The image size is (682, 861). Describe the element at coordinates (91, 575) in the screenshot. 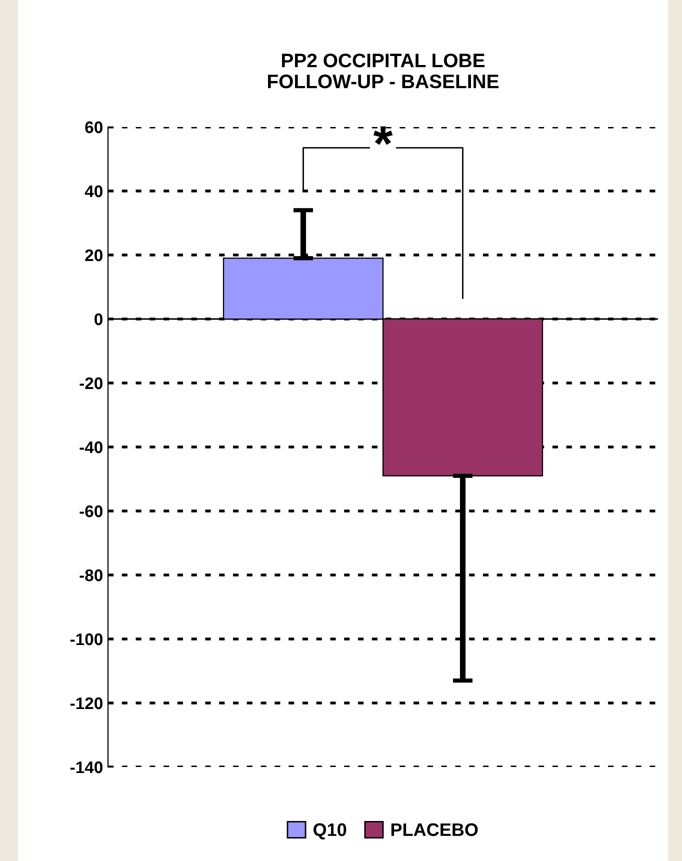

I see `y-tick-label: -80` at that location.